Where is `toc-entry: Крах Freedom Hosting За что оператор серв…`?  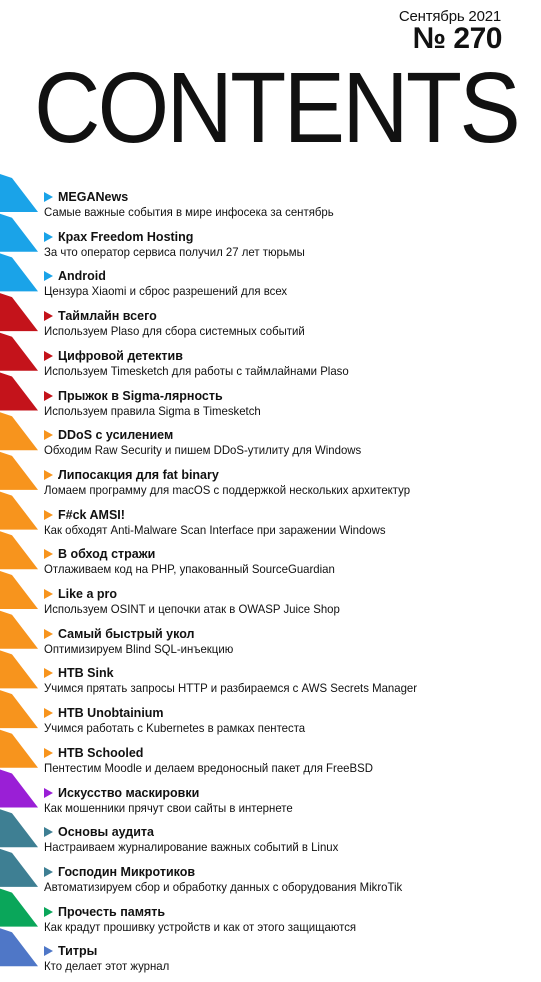 toc-entry: Крах Freedom Hosting За что оператор серв… is located at coordinates (284, 248).